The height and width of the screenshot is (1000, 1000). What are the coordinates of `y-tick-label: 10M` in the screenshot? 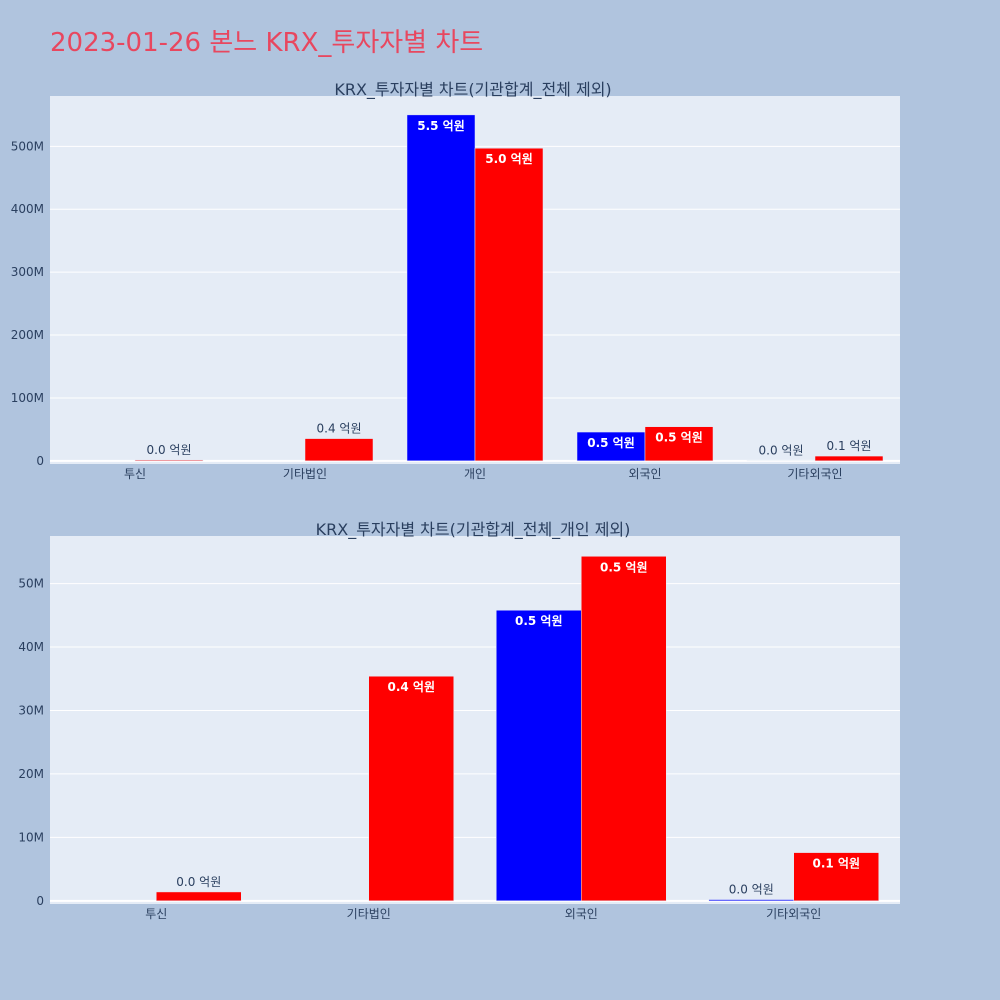 It's located at (31, 837).